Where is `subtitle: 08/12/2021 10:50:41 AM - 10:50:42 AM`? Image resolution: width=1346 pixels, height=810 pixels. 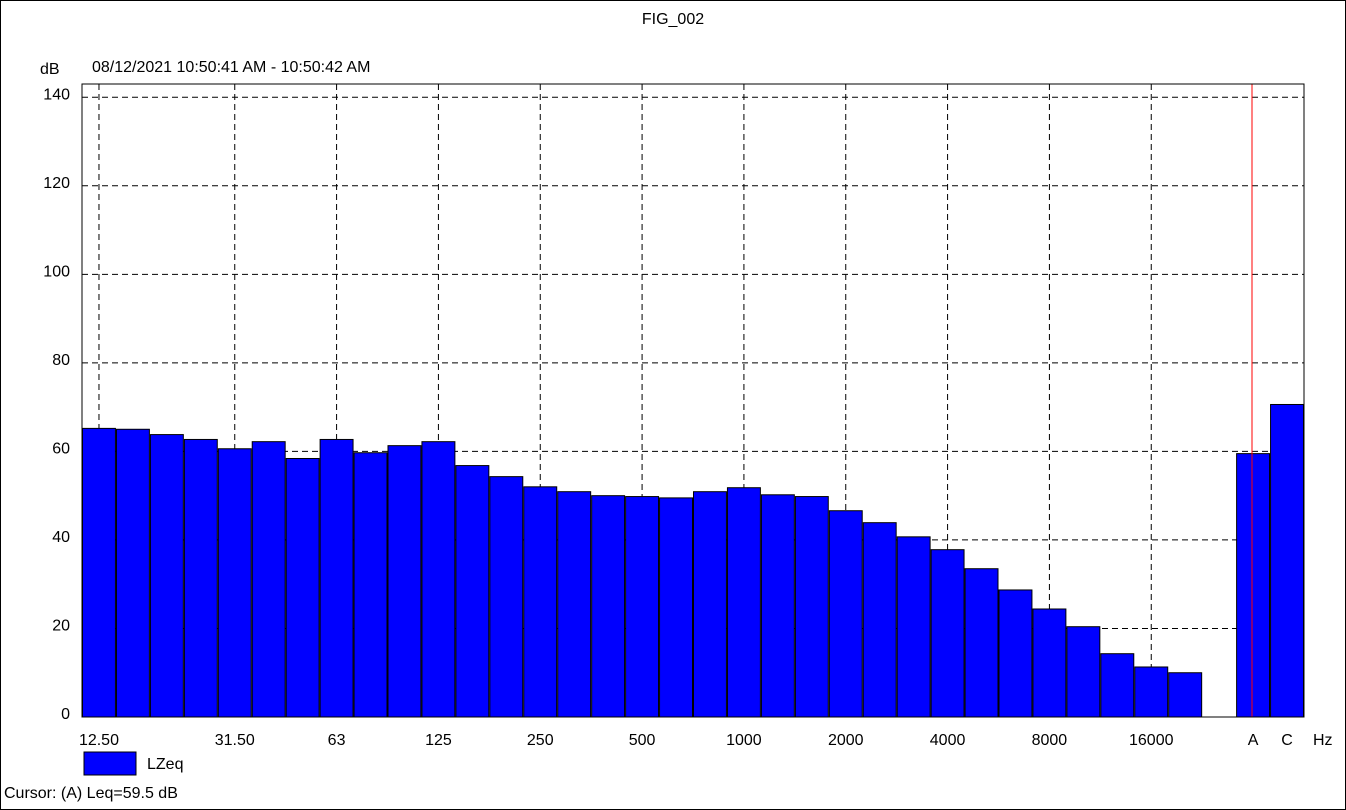 subtitle: 08/12/2021 10:50:41 AM - 10:50:42 AM is located at coordinates (231, 67).